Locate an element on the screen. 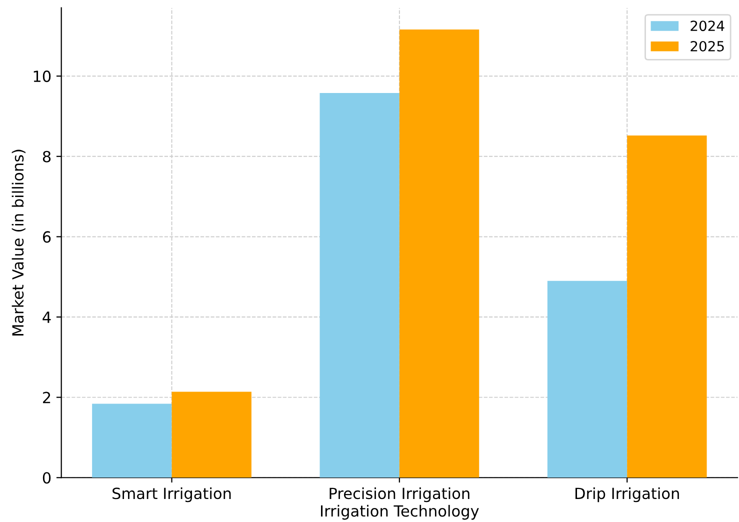  y-tick-label: 0 is located at coordinates (46, 478).